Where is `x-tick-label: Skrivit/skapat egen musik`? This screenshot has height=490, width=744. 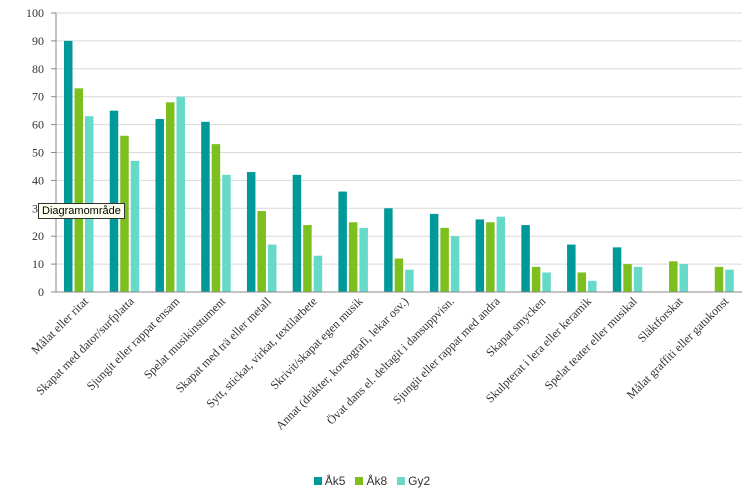
x-tick-label: Skrivit/skapat egen musik is located at coordinates (316, 343).